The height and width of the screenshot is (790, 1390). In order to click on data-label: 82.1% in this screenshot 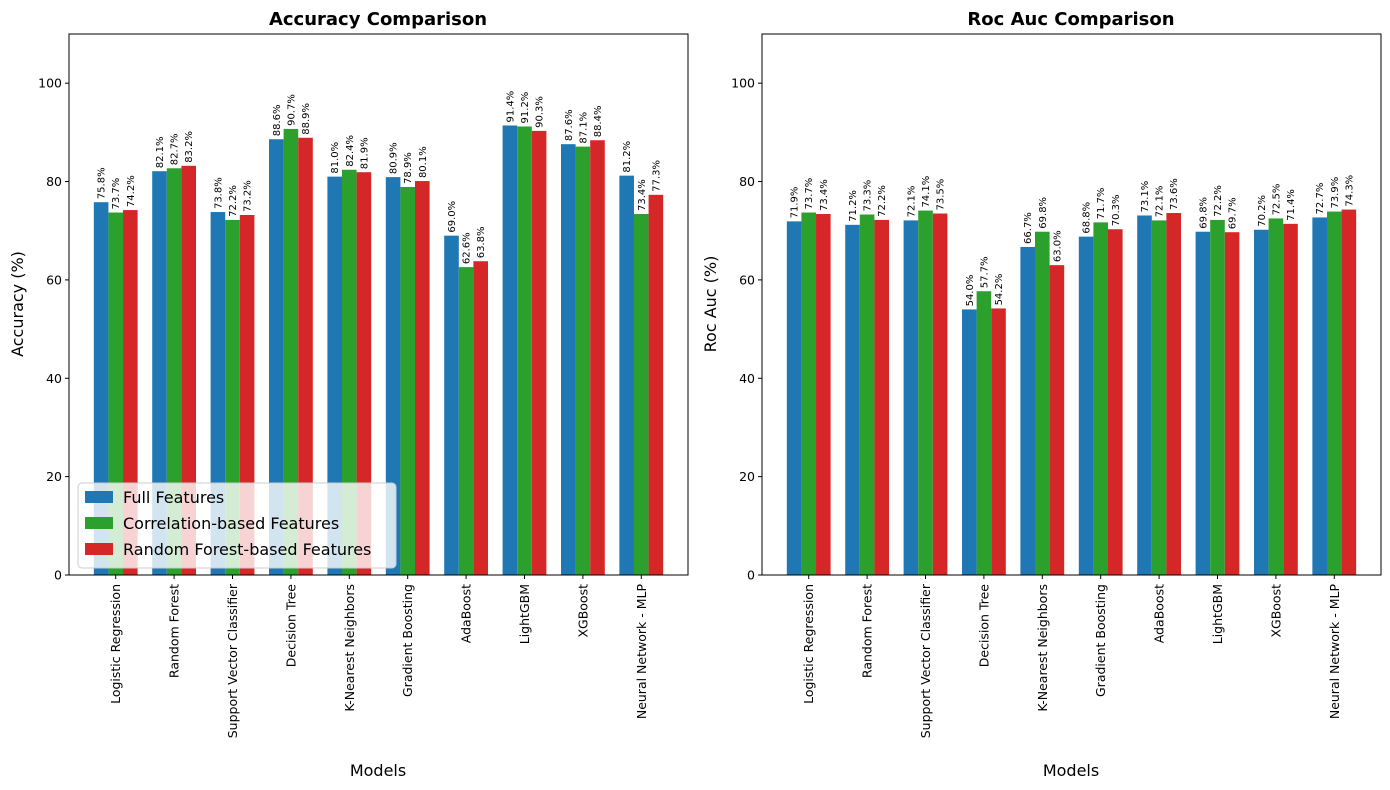, I will do `click(160, 152)`.